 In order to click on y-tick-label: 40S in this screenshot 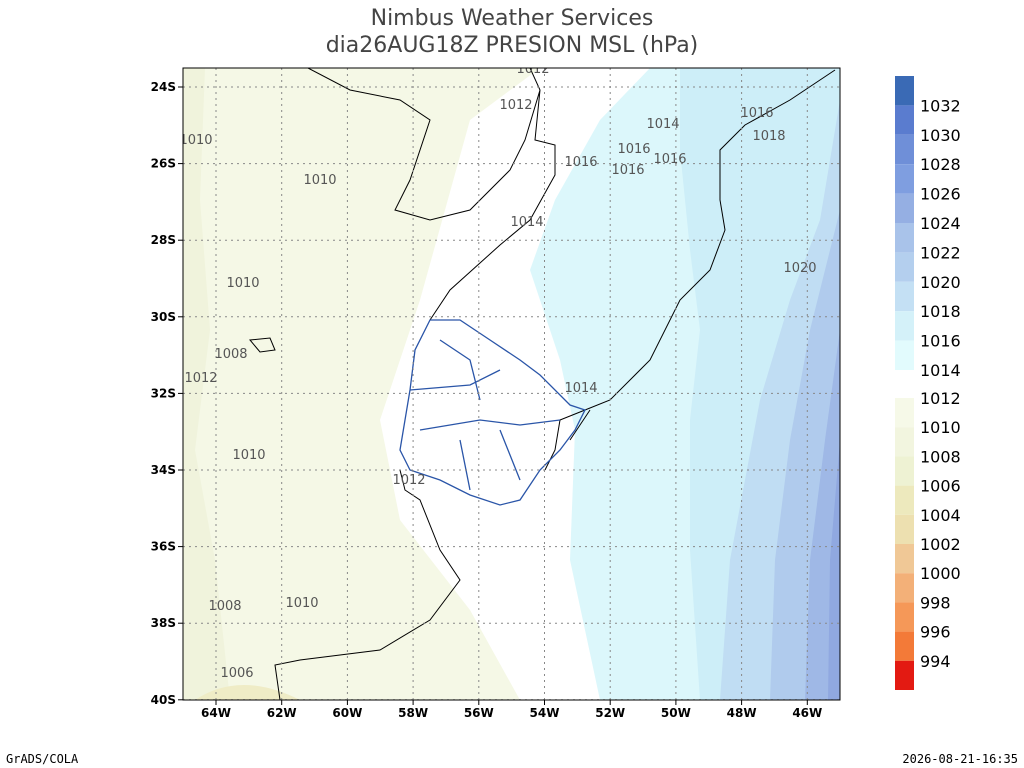, I will do `click(163, 700)`.